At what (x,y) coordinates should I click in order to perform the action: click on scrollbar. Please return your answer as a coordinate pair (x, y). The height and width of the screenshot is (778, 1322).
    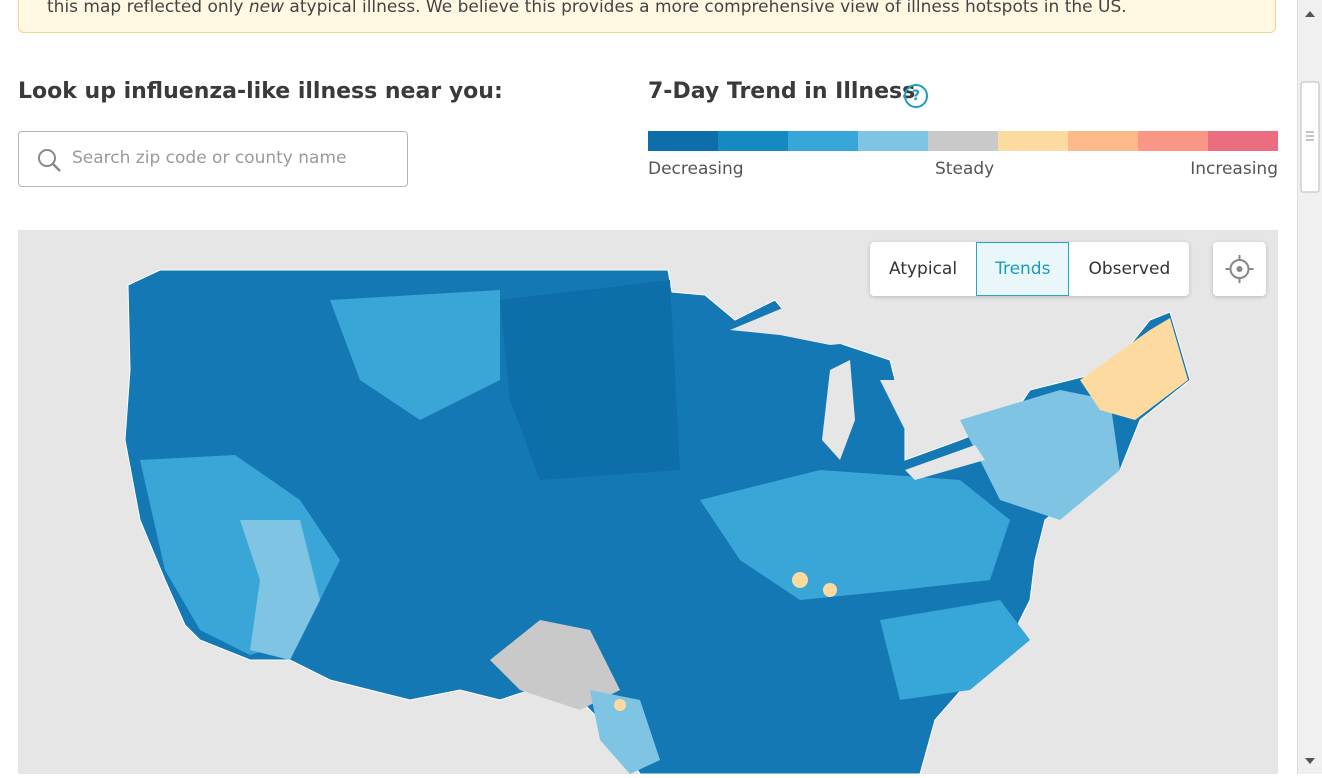
    Looking at the image, I should click on (1309, 387).